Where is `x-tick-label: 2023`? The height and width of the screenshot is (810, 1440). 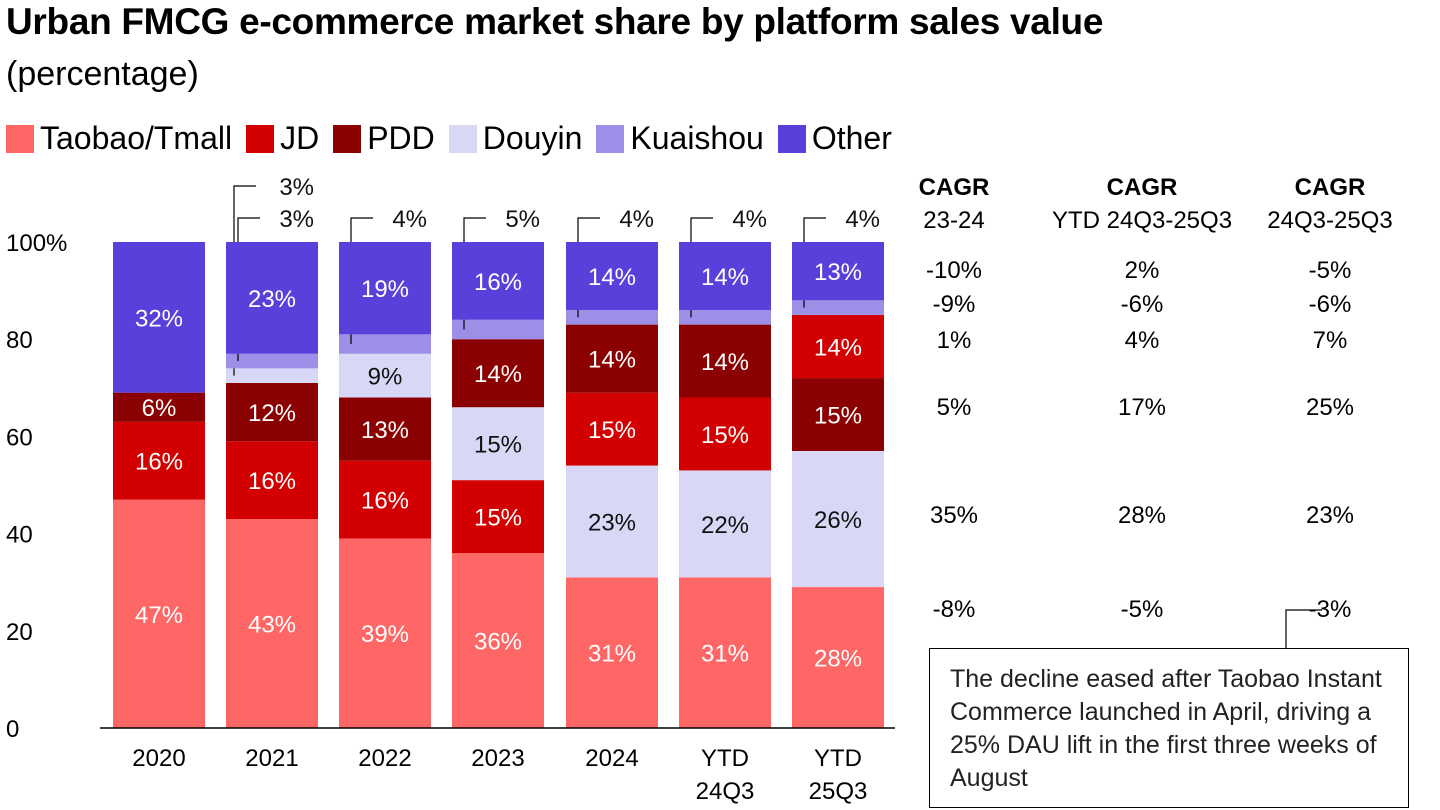 x-tick-label: 2023 is located at coordinates (497, 758).